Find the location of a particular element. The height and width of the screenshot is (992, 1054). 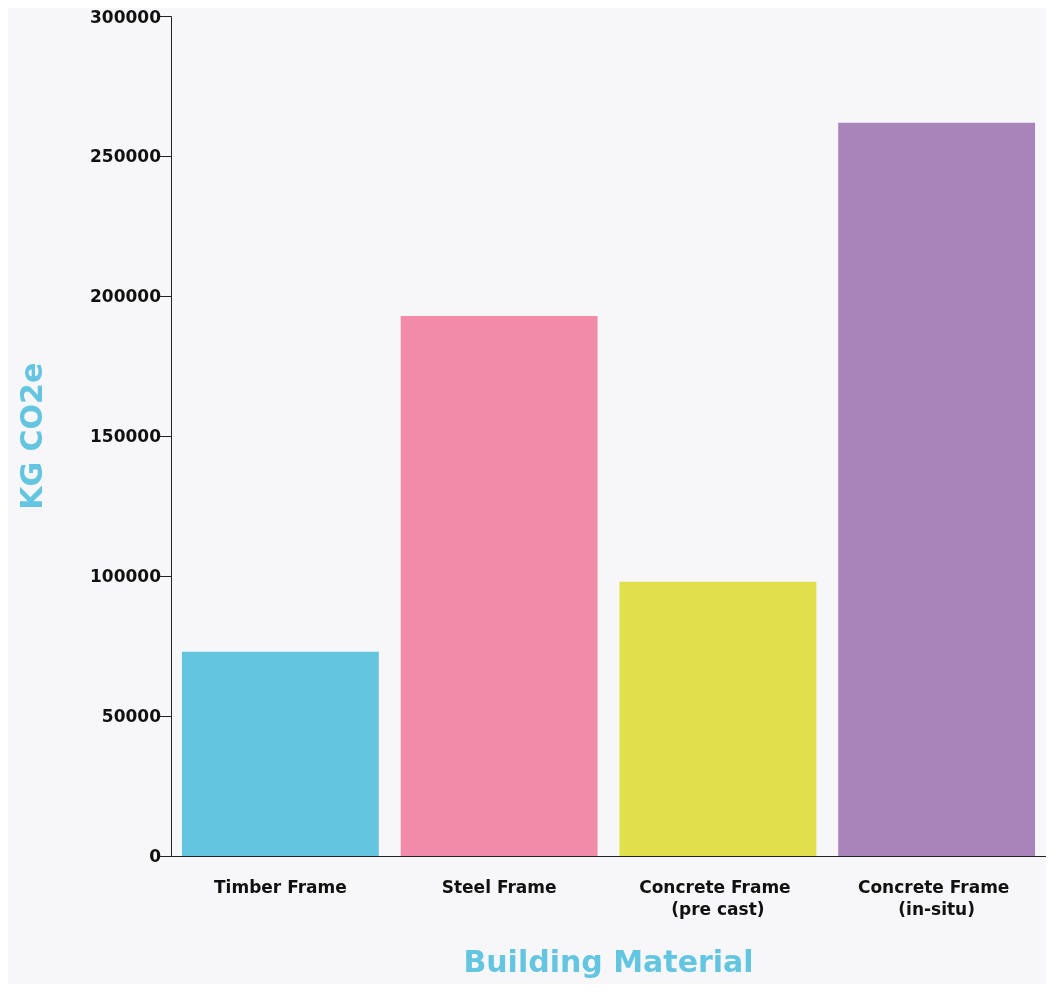

y-tick-label: 50000 is located at coordinates (131, 716).